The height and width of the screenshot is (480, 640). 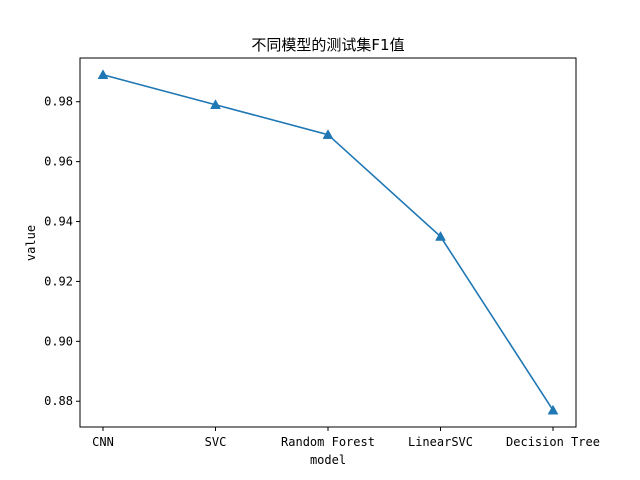 I want to click on y-tick-label: 0.96, so click(x=58, y=162).